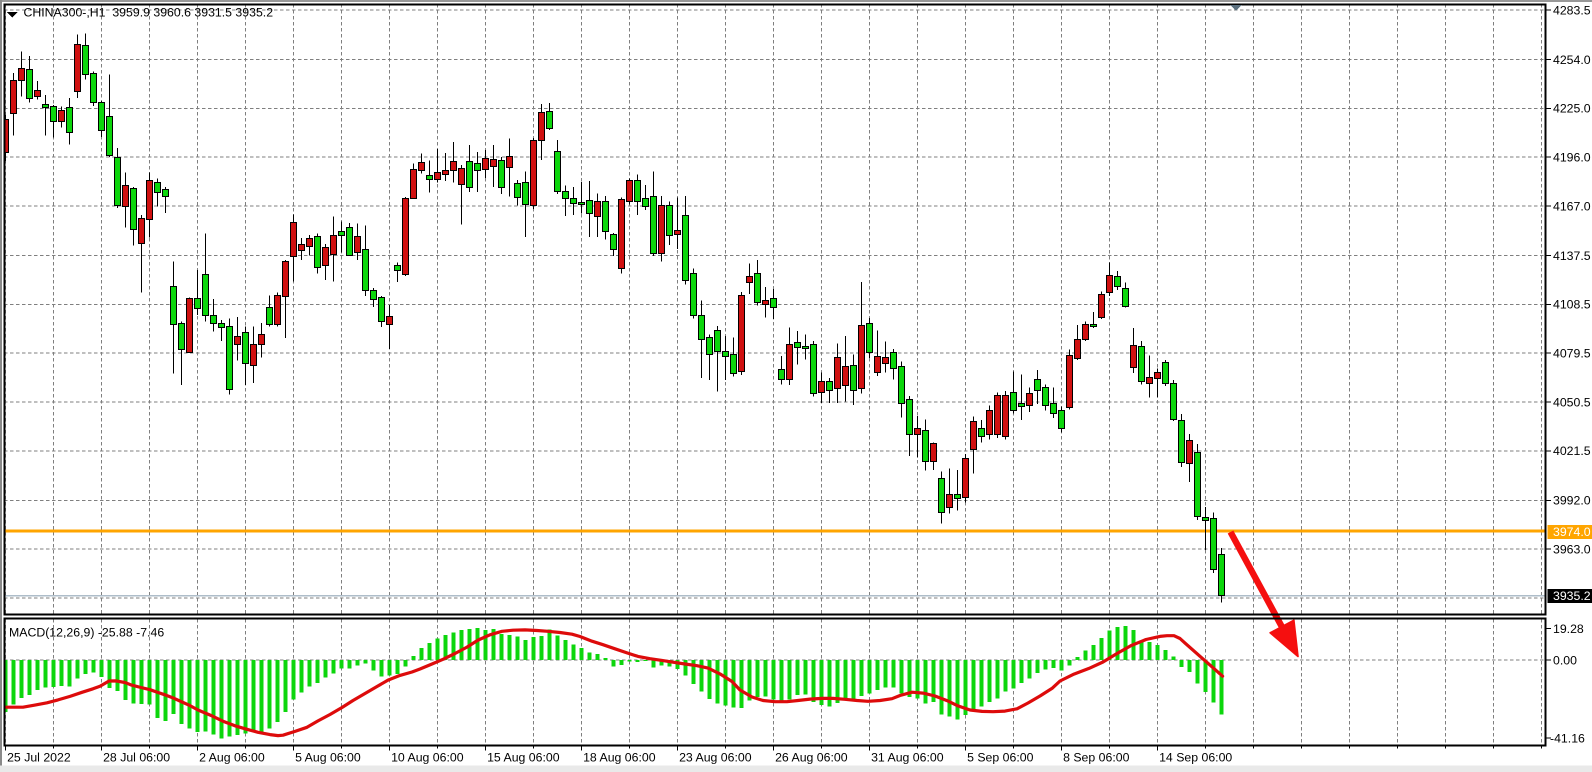 The width and height of the screenshot is (1592, 772). I want to click on svg-text: 3974.0, so click(1572, 532).